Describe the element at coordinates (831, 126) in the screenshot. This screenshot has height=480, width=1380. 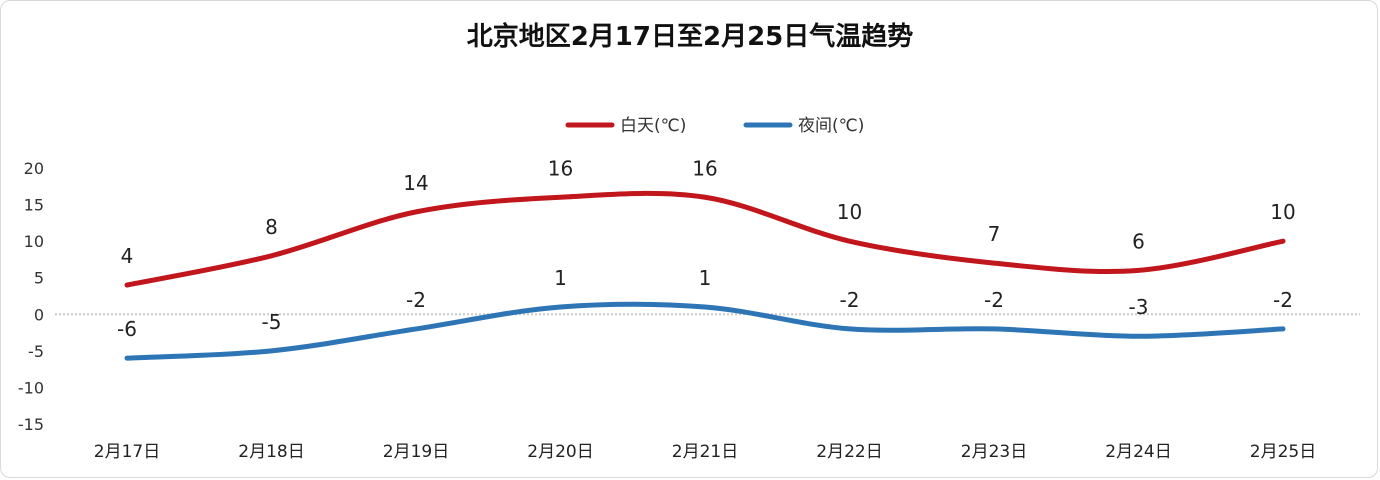
I see `legend-label-1: 夜间(℃)` at that location.